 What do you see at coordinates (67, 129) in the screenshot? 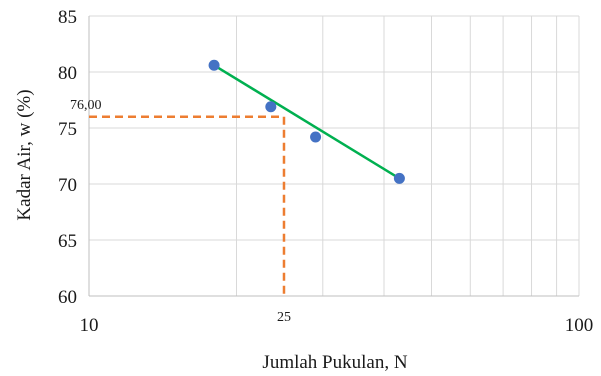
I see `y-tick-label: 75` at bounding box center [67, 129].